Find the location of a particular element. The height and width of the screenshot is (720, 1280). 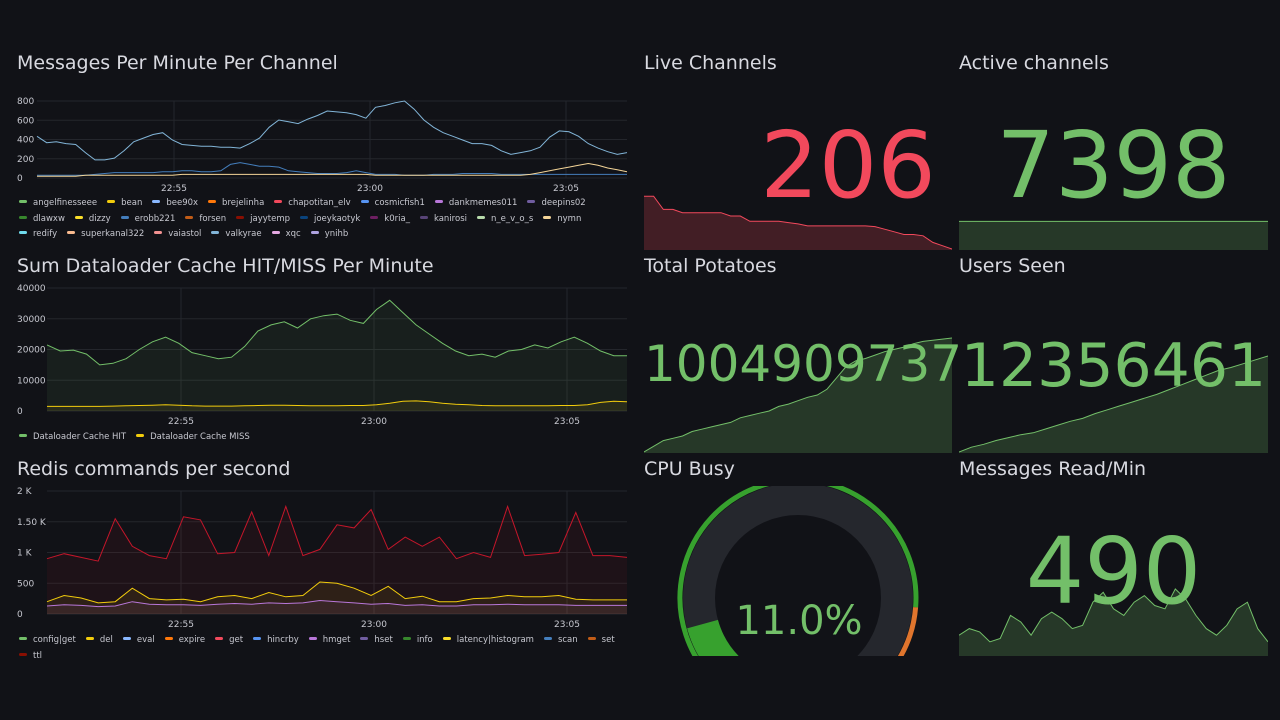

cpu-busy-gauge is located at coordinates (798, 571).